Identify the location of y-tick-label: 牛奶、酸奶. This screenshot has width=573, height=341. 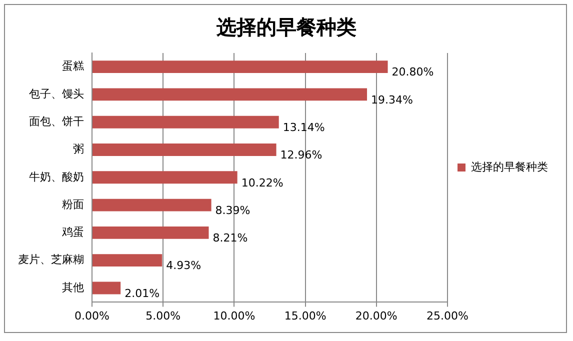
(56, 177).